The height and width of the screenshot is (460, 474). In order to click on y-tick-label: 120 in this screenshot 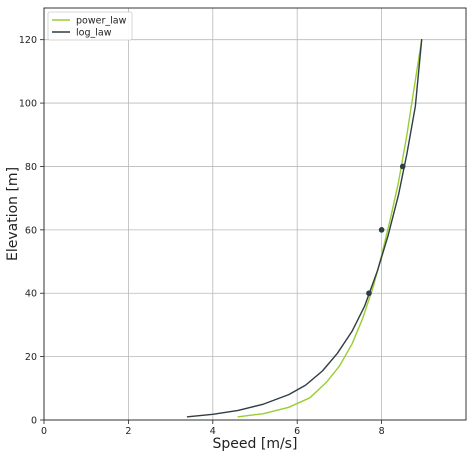, I will do `click(28, 40)`.